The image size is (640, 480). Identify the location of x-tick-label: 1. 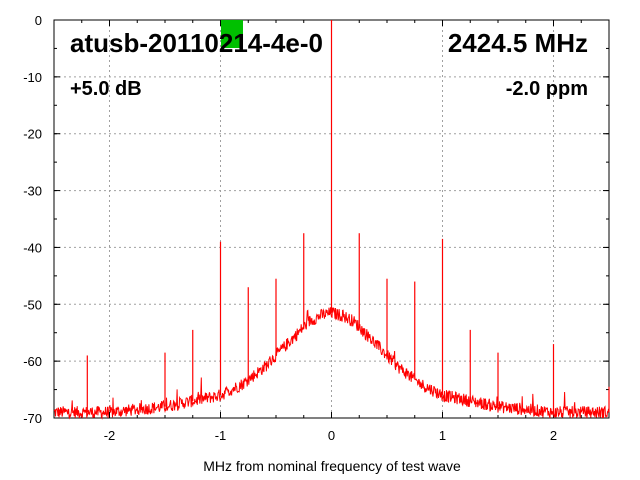
(442, 435).